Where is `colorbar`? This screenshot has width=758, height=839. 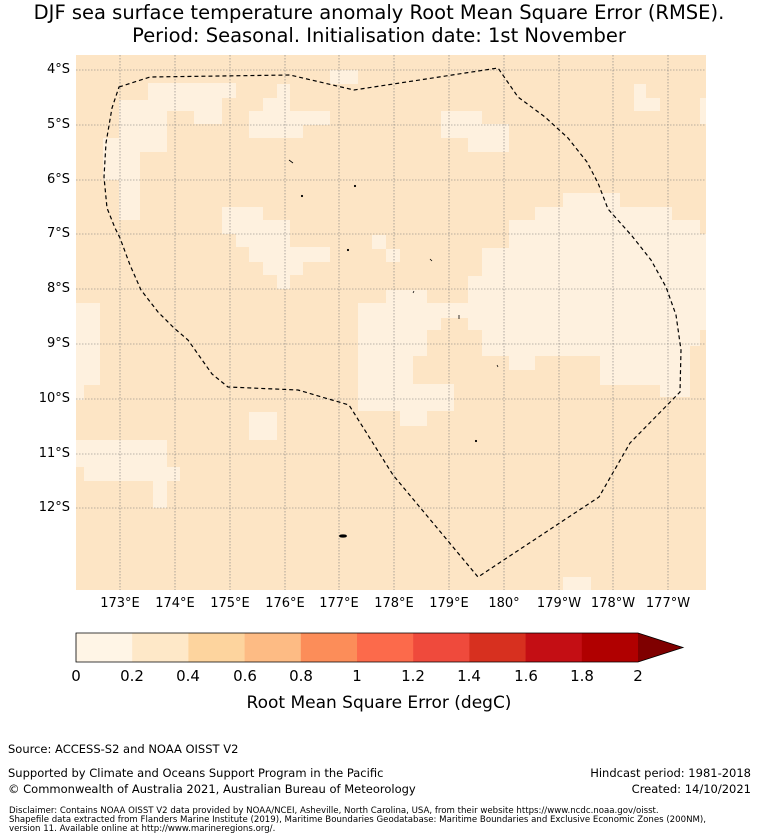
colorbar is located at coordinates (380, 647).